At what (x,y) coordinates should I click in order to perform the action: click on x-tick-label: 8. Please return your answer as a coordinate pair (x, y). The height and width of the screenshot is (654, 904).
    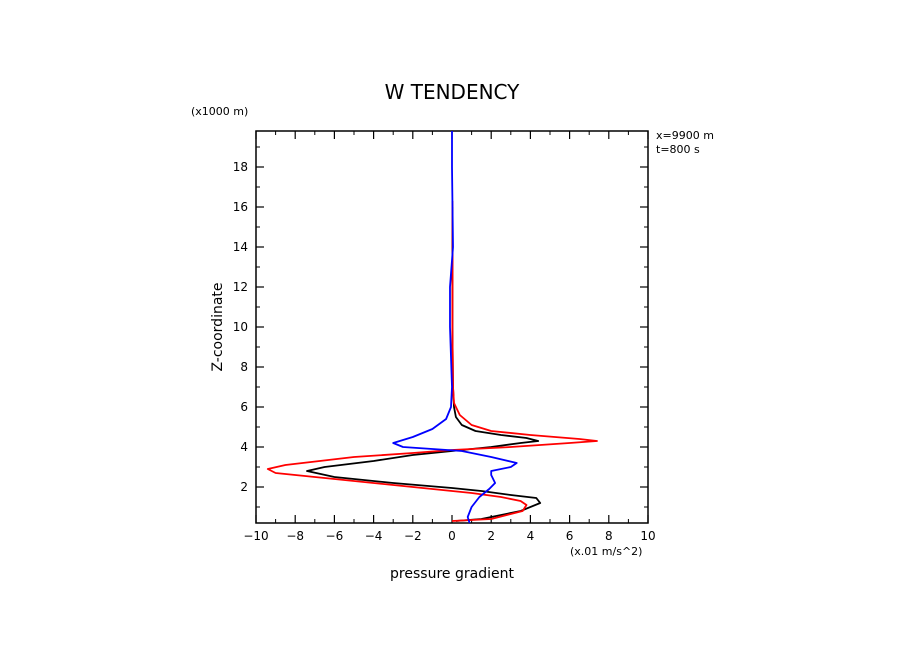
    Looking at the image, I should click on (609, 536).